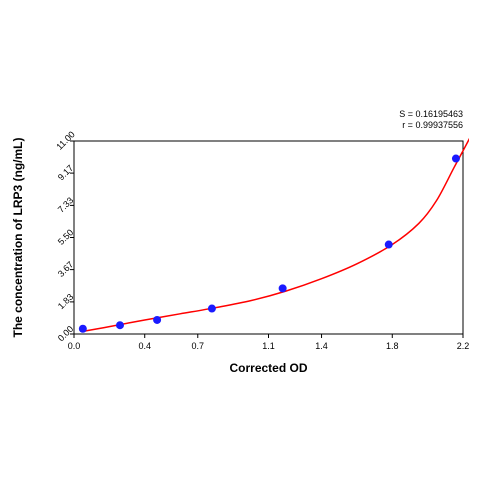 The height and width of the screenshot is (480, 480). What do you see at coordinates (65, 236) in the screenshot?
I see `y-tick-label: 5.50` at bounding box center [65, 236].